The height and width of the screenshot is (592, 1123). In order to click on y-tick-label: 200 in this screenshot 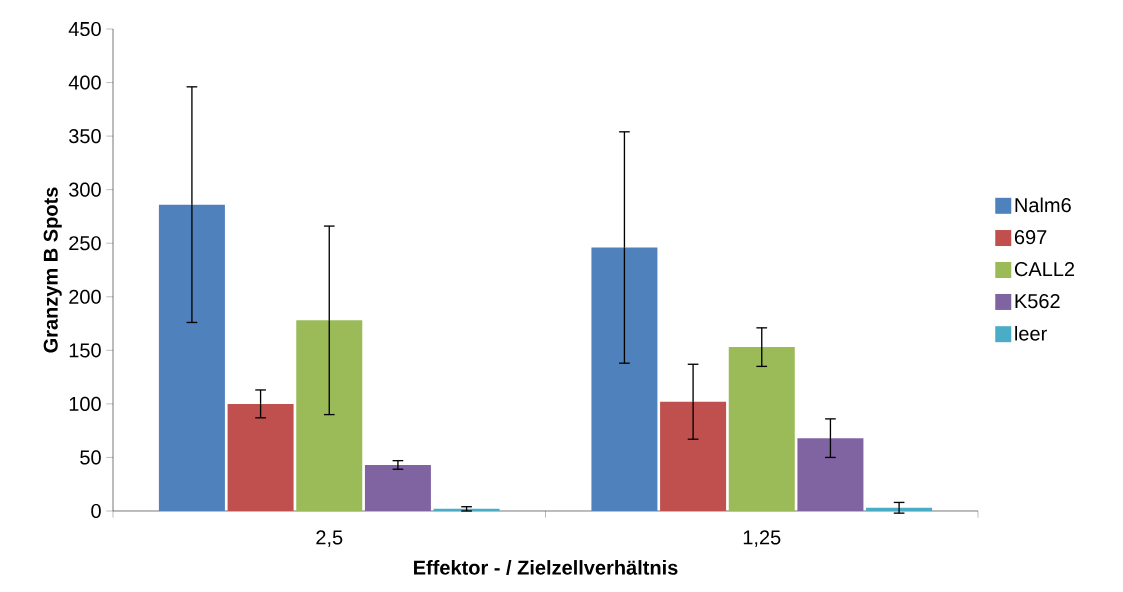, I will do `click(85, 296)`.